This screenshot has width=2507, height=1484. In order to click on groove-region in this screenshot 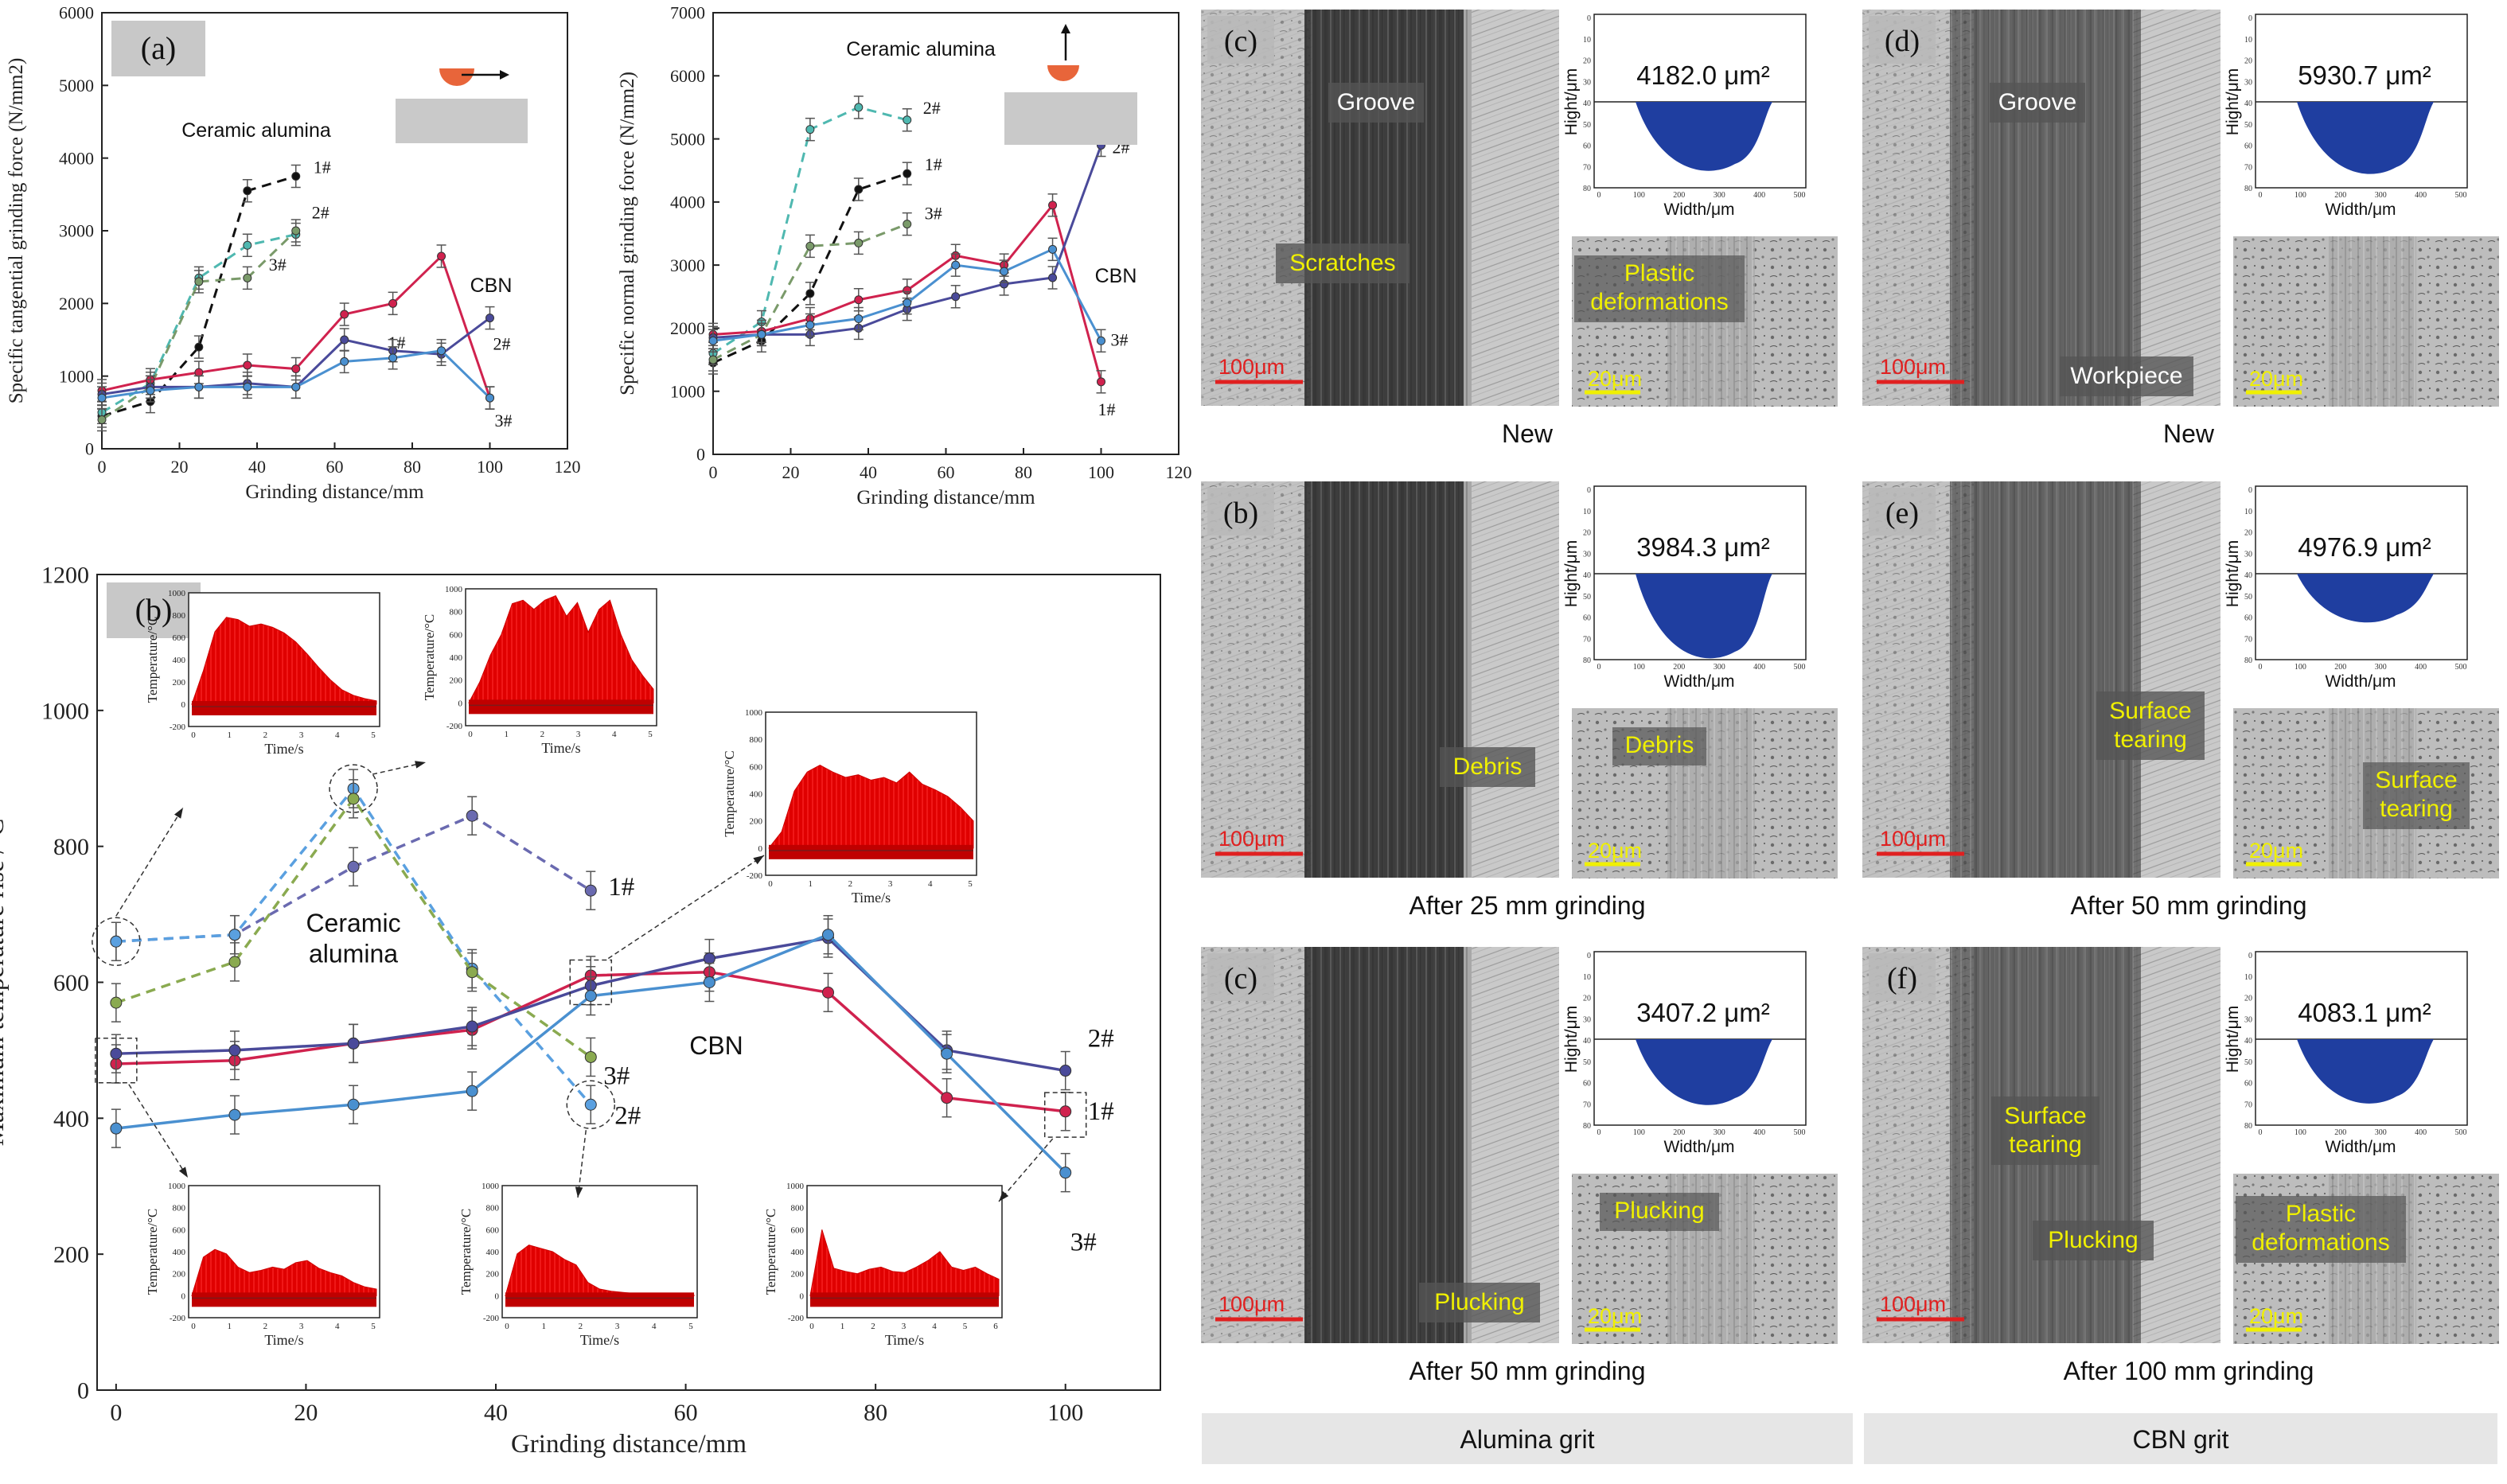, I will do `click(2045, 679)`.